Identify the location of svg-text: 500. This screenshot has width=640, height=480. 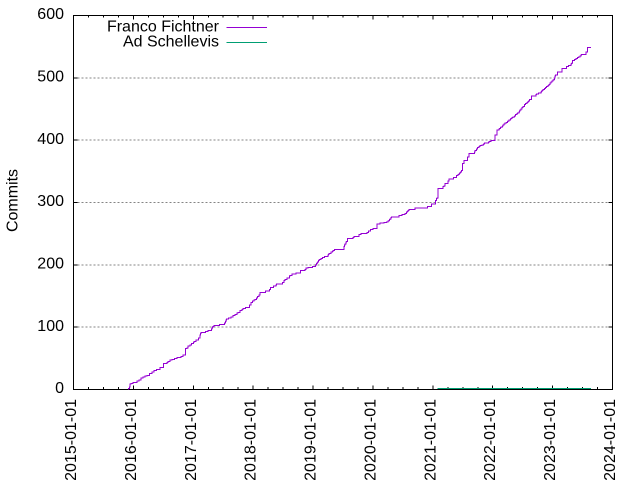
(50, 76).